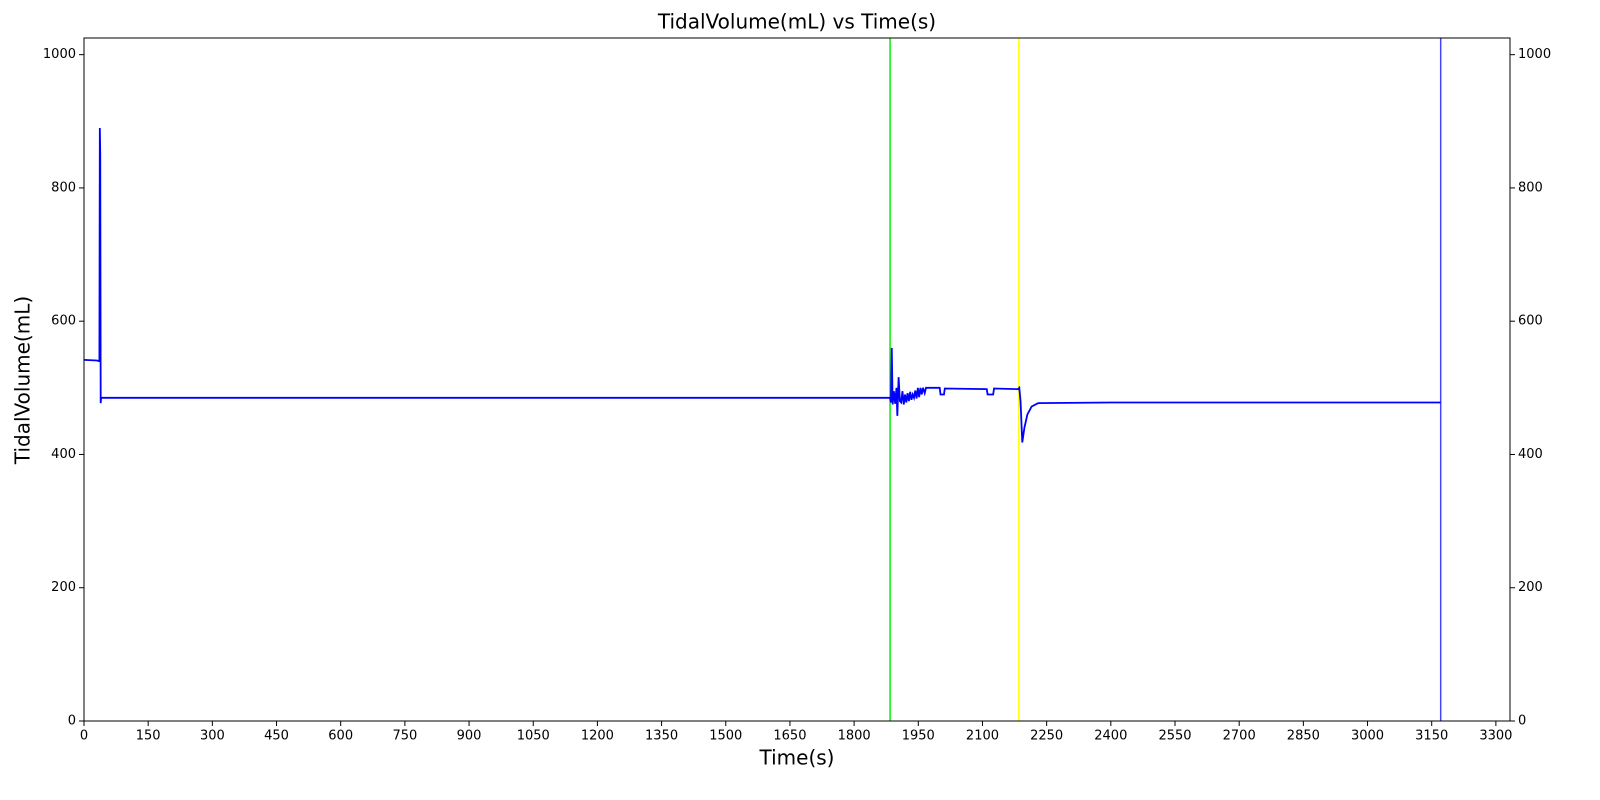 The width and height of the screenshot is (1600, 800). Describe the element at coordinates (854, 736) in the screenshot. I see `x-tick-label: 1800` at that location.